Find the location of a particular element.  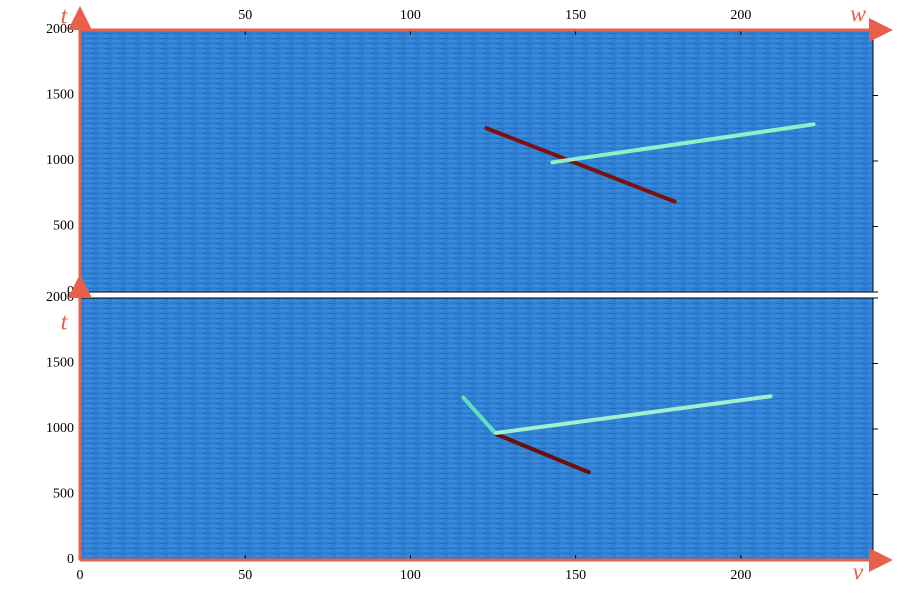

x-tick-label: 0 is located at coordinates (80, 575).